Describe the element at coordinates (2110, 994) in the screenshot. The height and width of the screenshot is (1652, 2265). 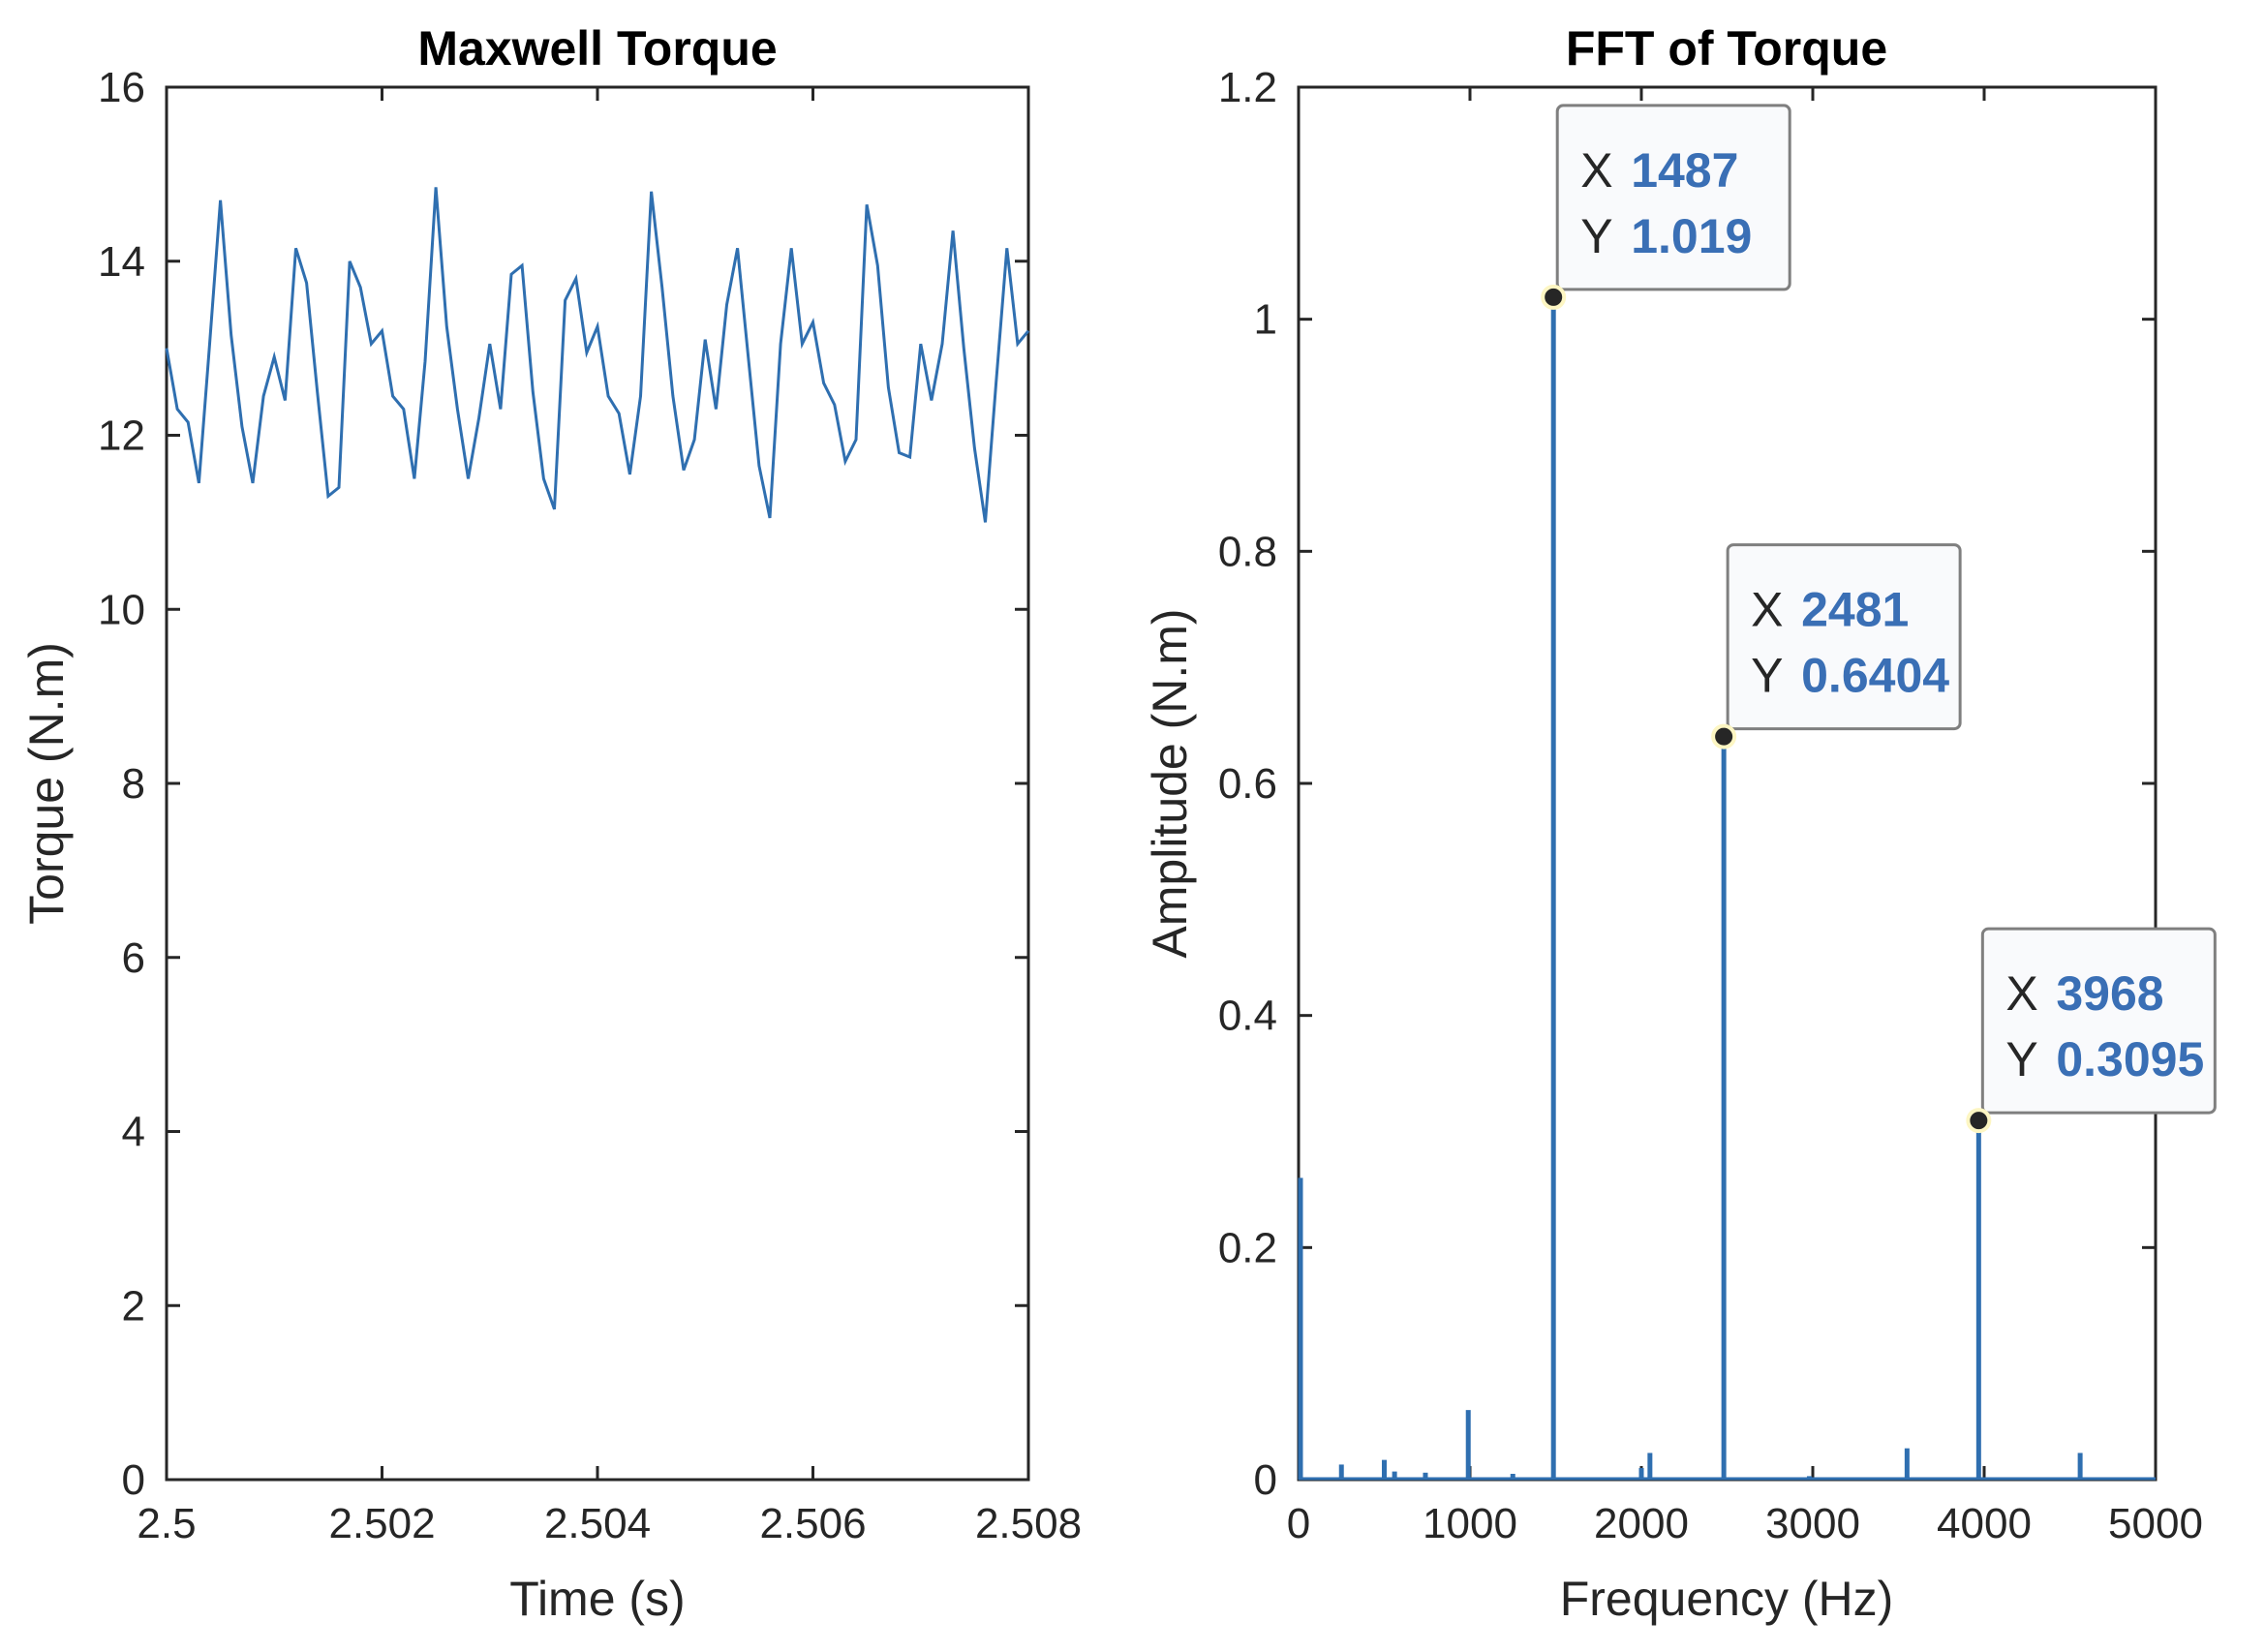
I see `datatip-x-value: 3968` at that location.